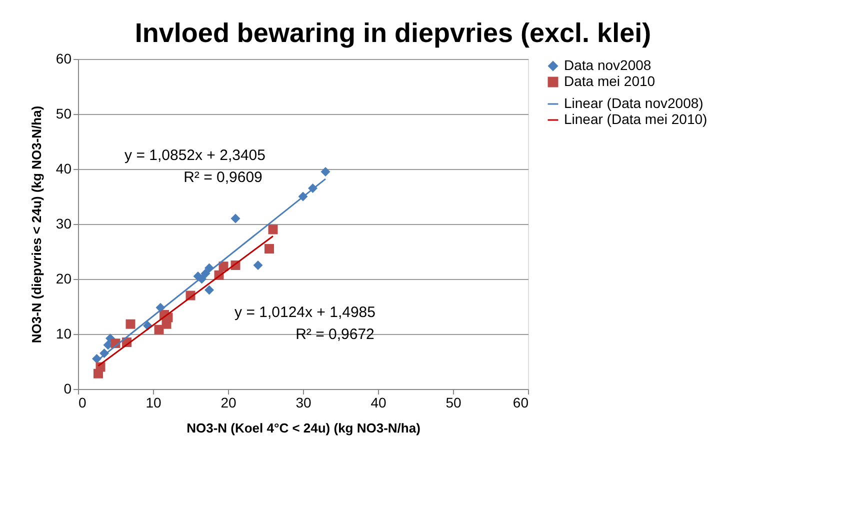  Describe the element at coordinates (36, 225) in the screenshot. I see `y-axis-title: NO3-N (diepvries < 24u) (kg NO3-N/ha)` at that location.